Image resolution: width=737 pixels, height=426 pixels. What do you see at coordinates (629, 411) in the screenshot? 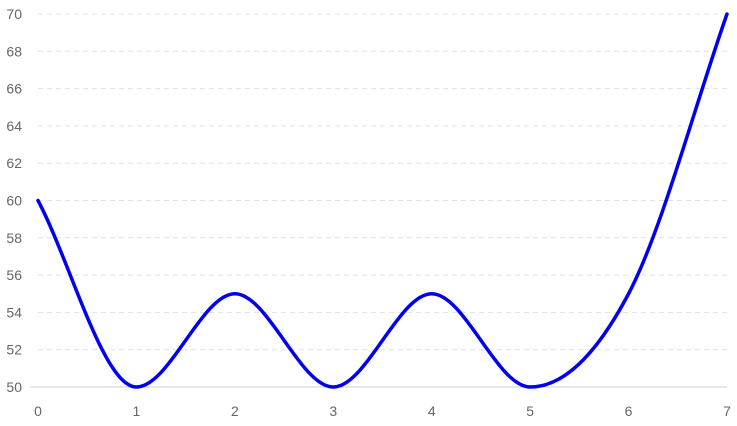
I see `x-tick-label: 6` at bounding box center [629, 411].